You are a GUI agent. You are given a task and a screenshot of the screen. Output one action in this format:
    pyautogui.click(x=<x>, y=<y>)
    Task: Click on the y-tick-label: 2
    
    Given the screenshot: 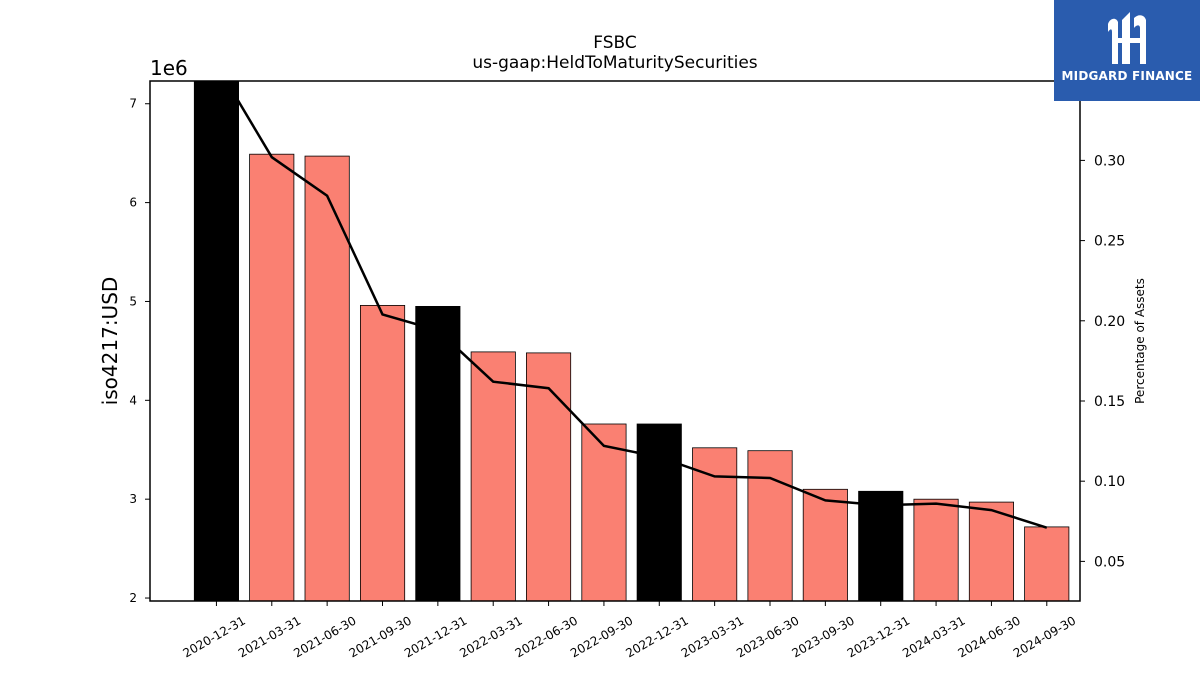 What is the action you would take?
    pyautogui.click(x=133, y=598)
    